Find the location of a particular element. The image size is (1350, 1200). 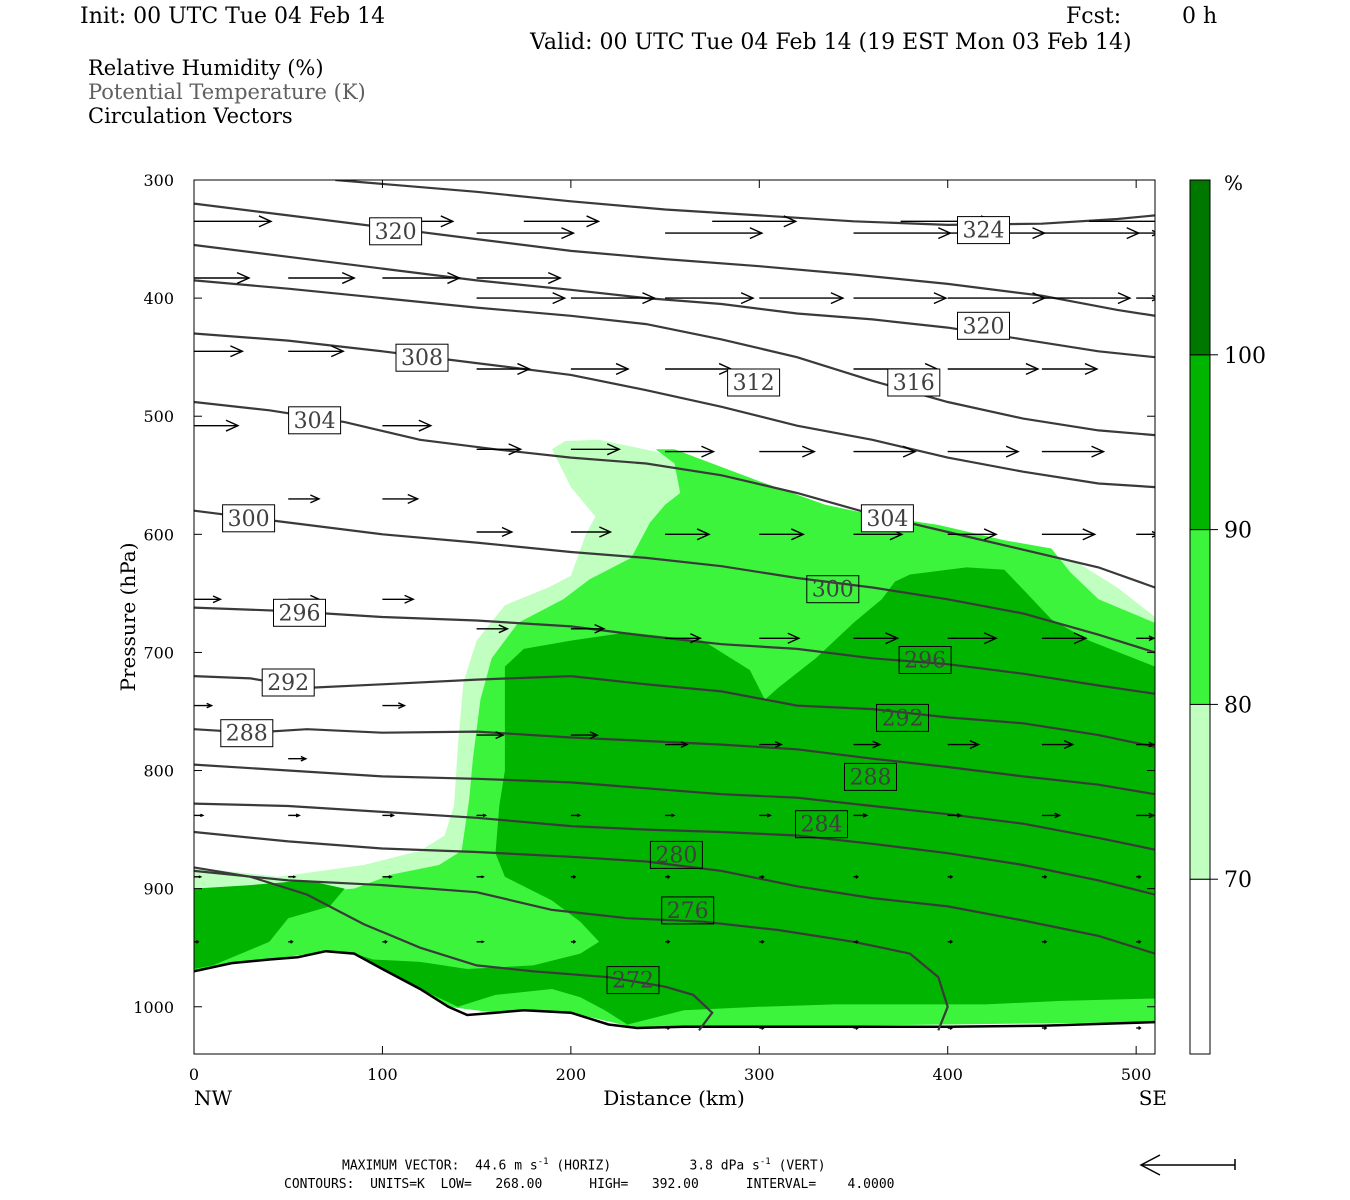

contour-label-text: 276 is located at coordinates (688, 911).